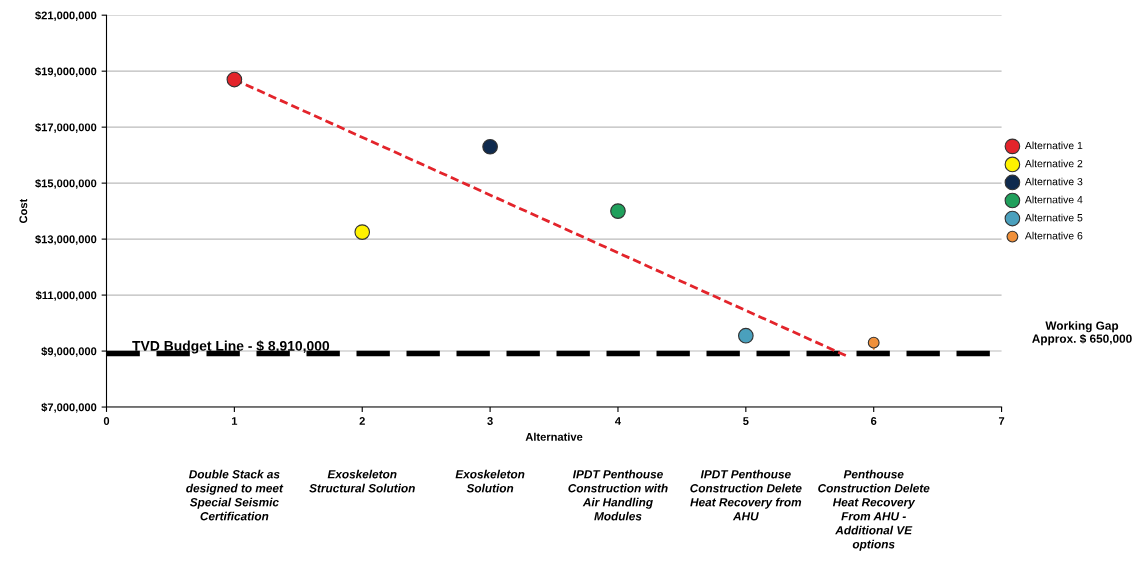 The image size is (1133, 584). What do you see at coordinates (746, 421) in the screenshot?
I see `x-tick-label: 5` at bounding box center [746, 421].